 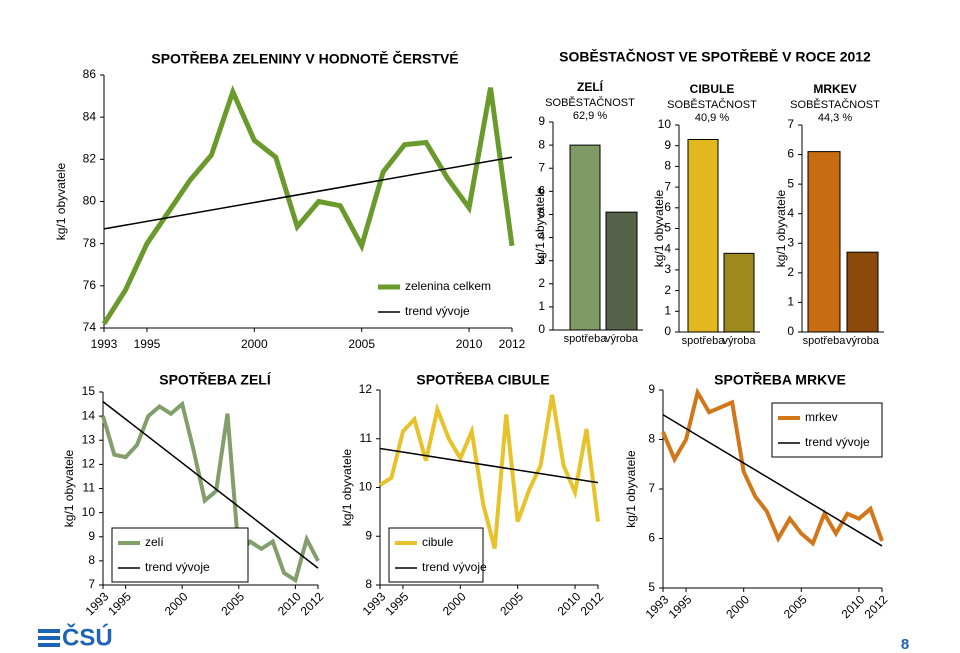 I want to click on y-tick-label: 14, so click(x=89, y=415).